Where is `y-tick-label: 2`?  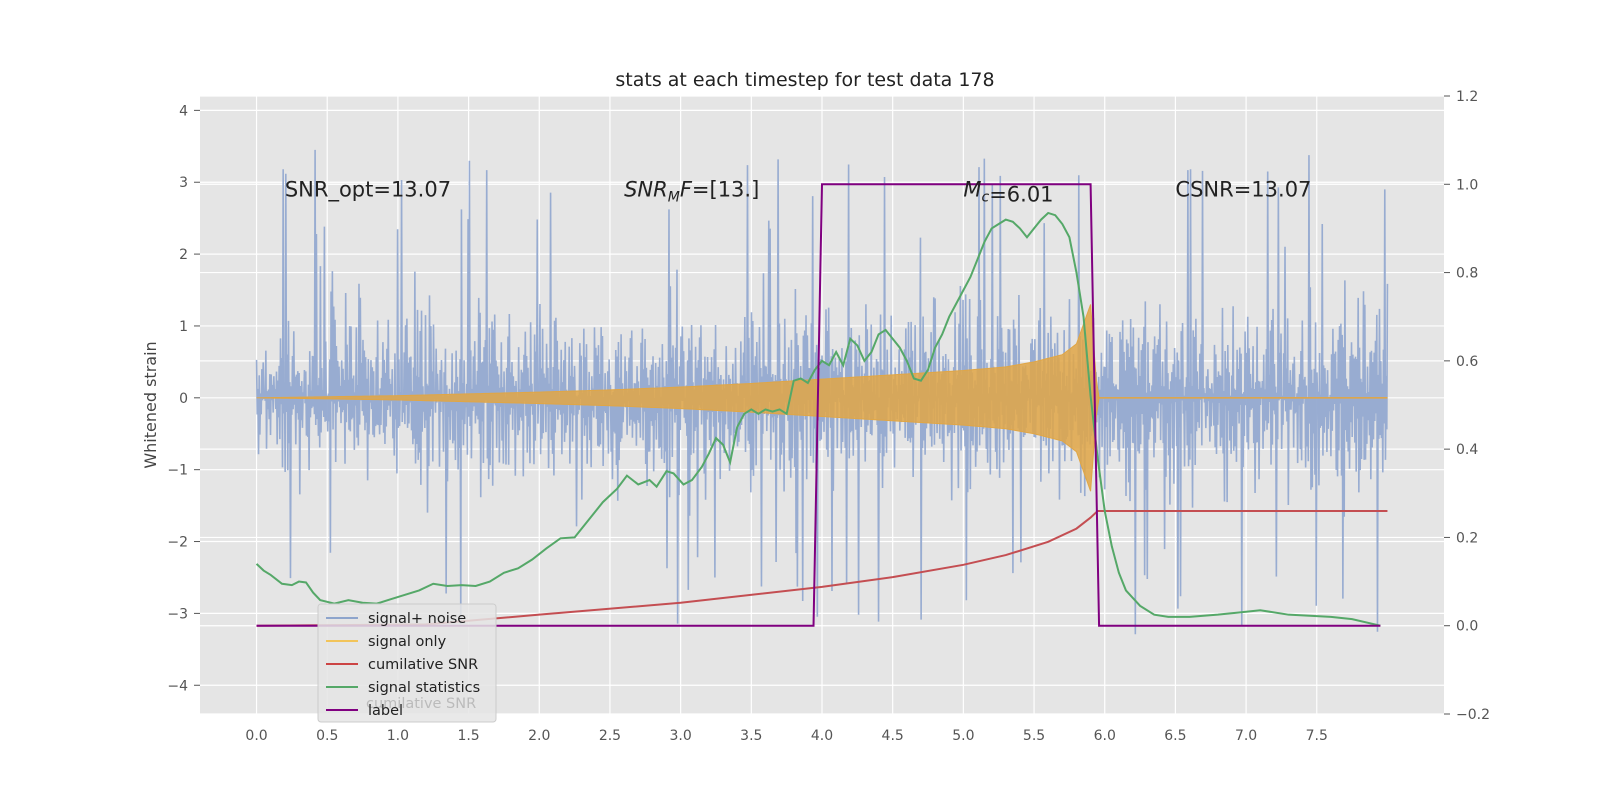
y-tick-label: 2 is located at coordinates (183, 255).